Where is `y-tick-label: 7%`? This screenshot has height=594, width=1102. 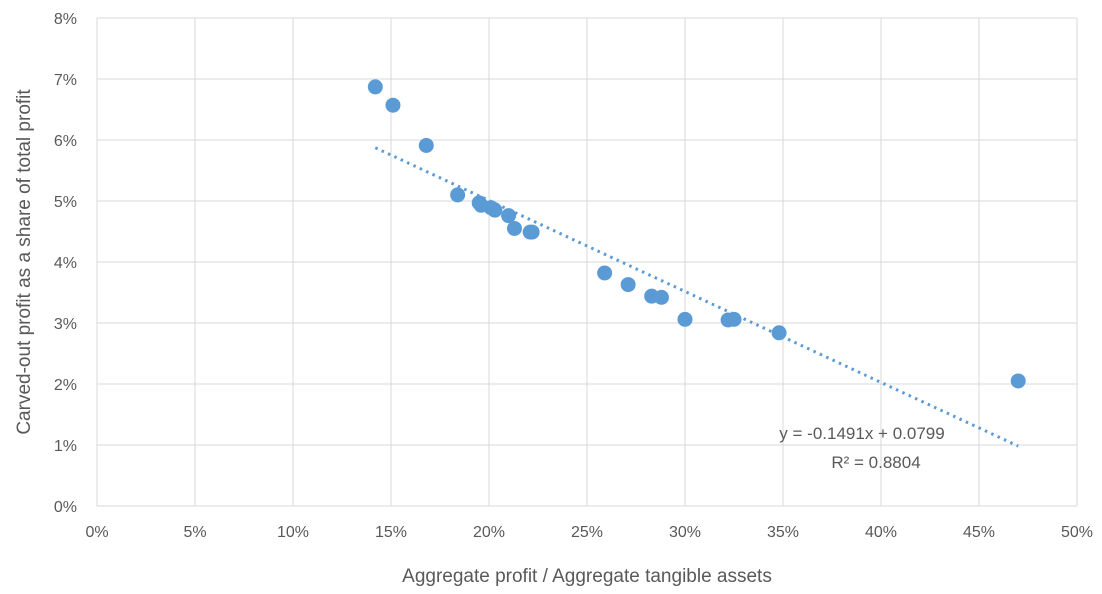 y-tick-label: 7% is located at coordinates (65, 80).